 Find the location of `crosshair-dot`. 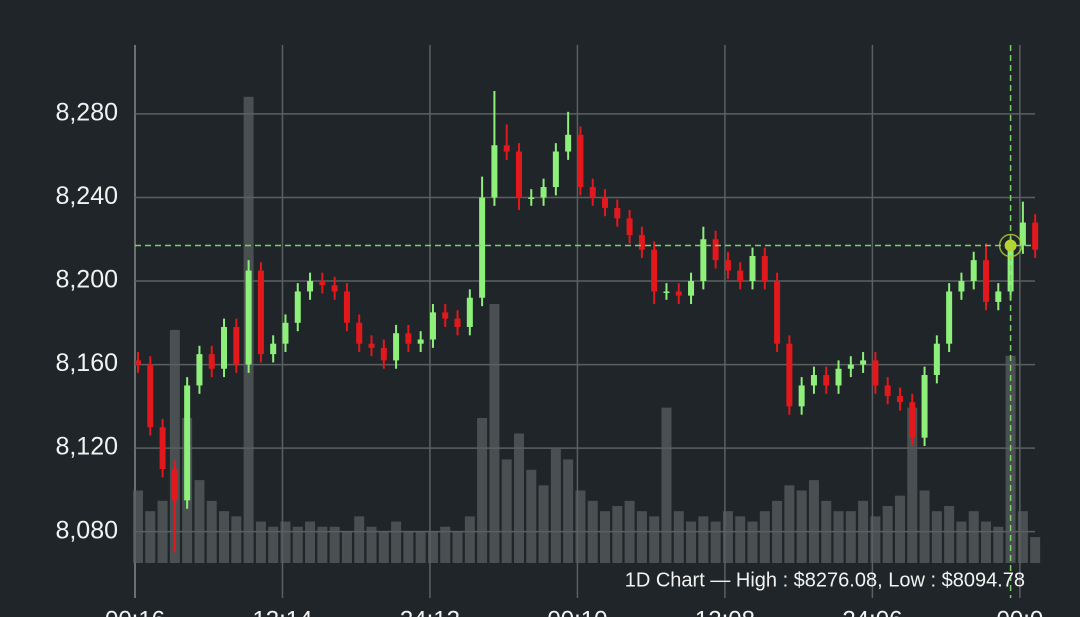

crosshair-dot is located at coordinates (1010, 245).